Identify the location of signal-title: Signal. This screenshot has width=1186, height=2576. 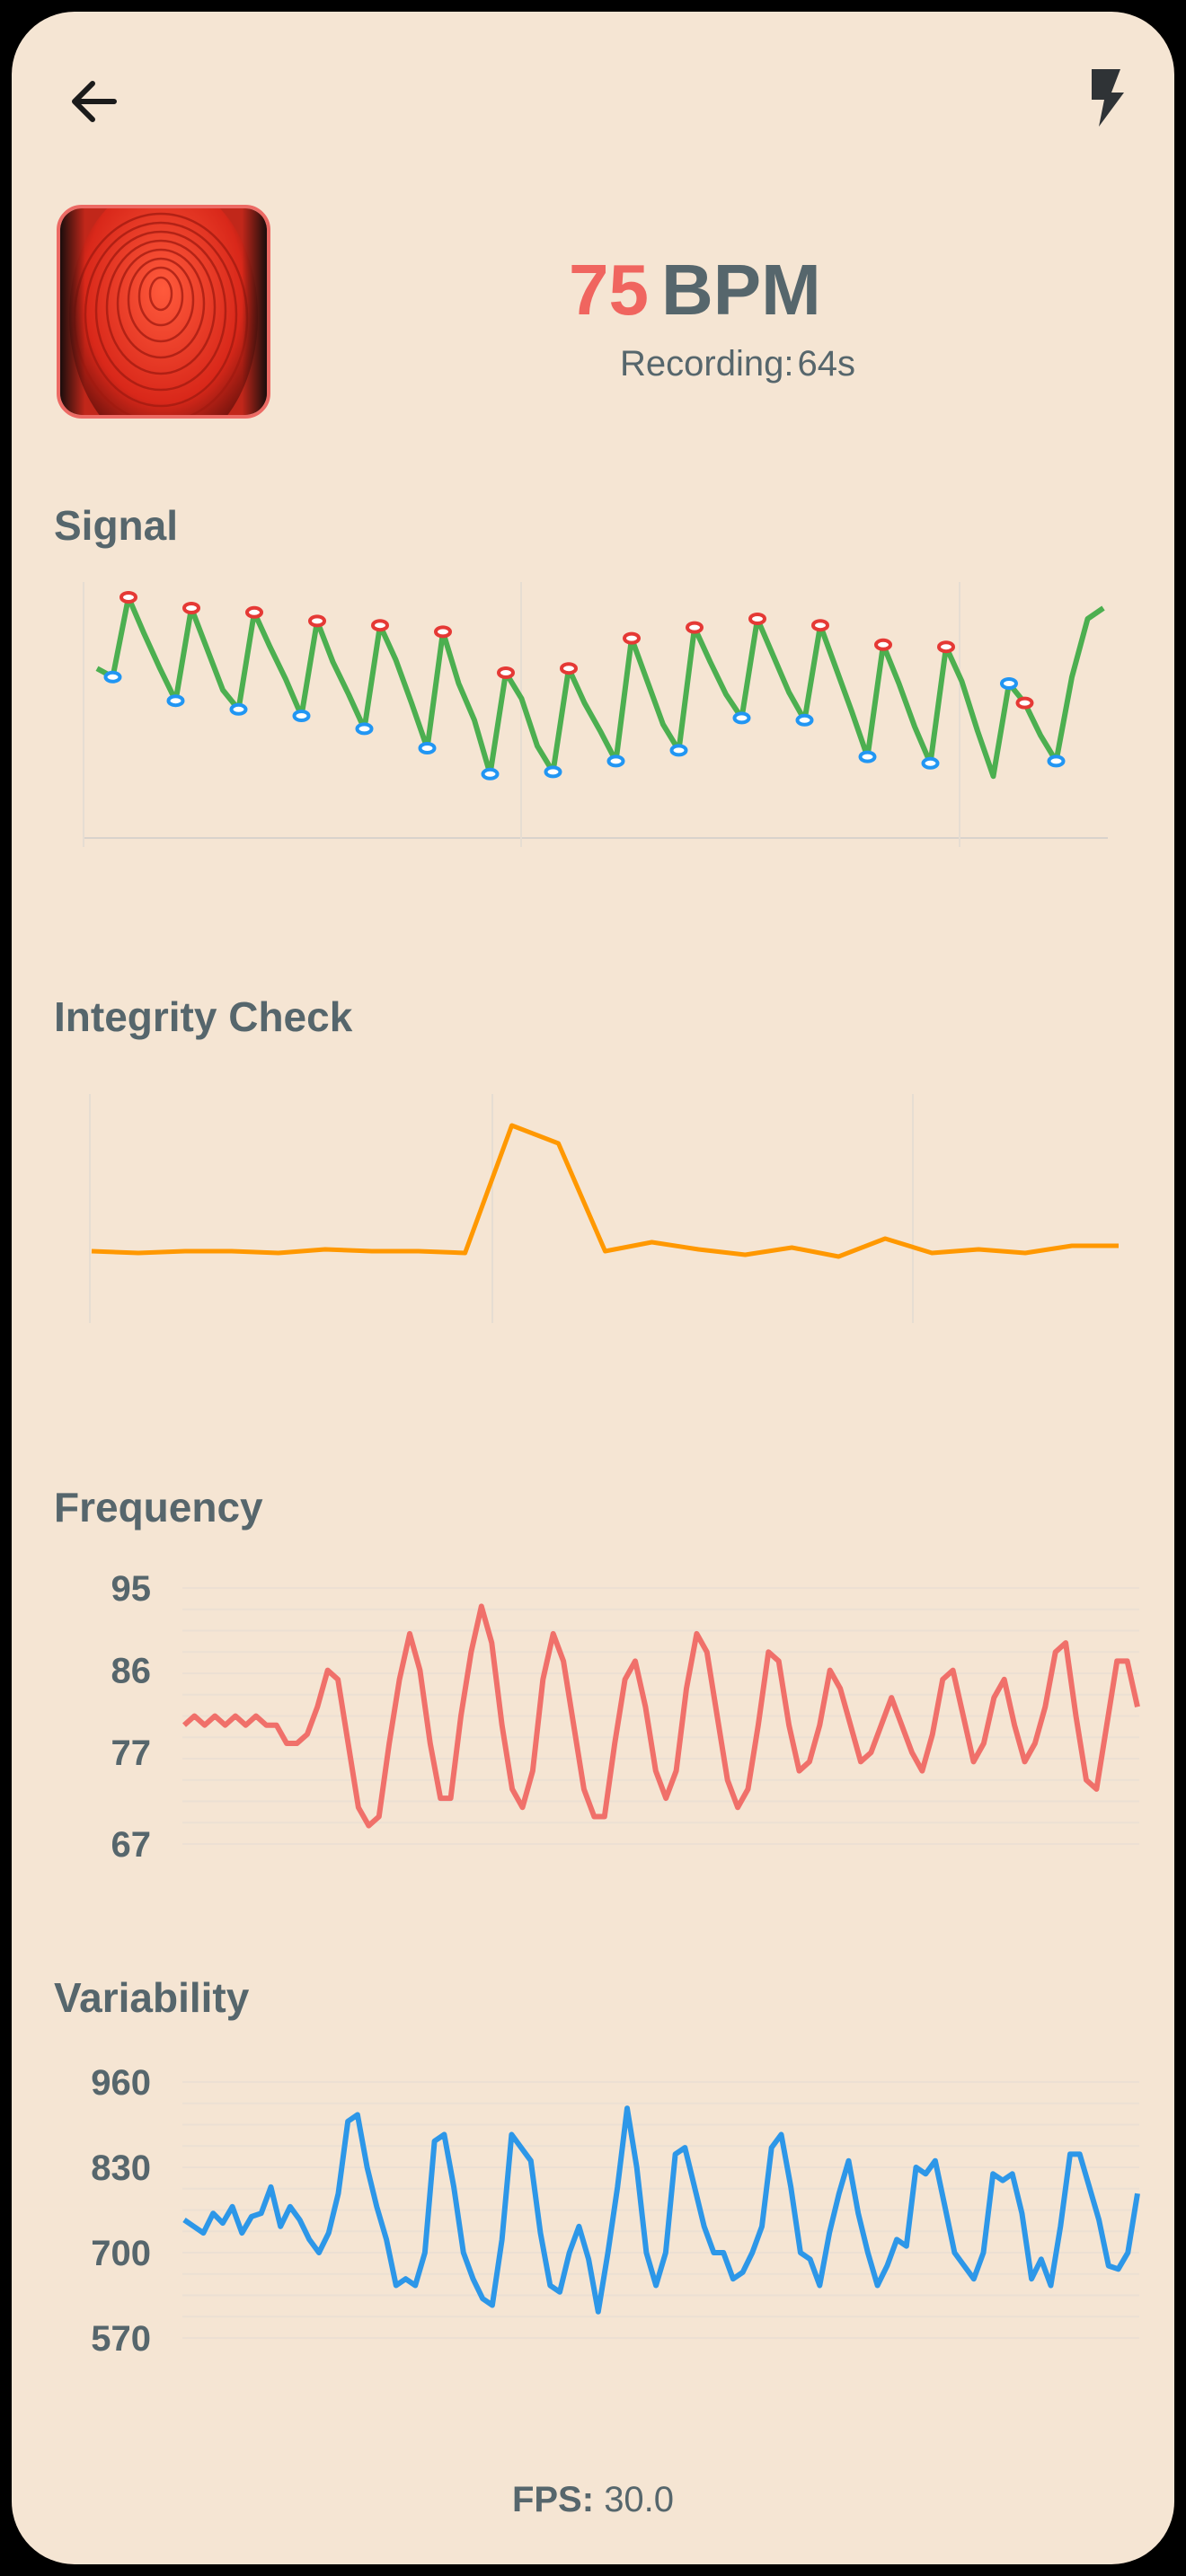
(116, 525).